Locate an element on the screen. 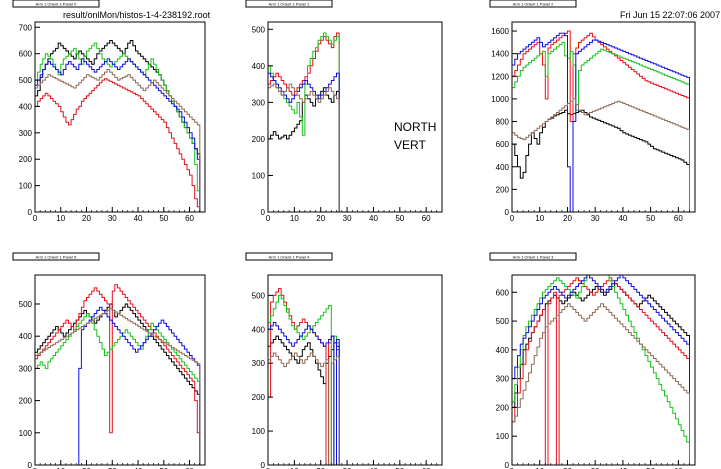 The height and width of the screenshot is (469, 721). y-tick-label: 700 is located at coordinates (26, 27).